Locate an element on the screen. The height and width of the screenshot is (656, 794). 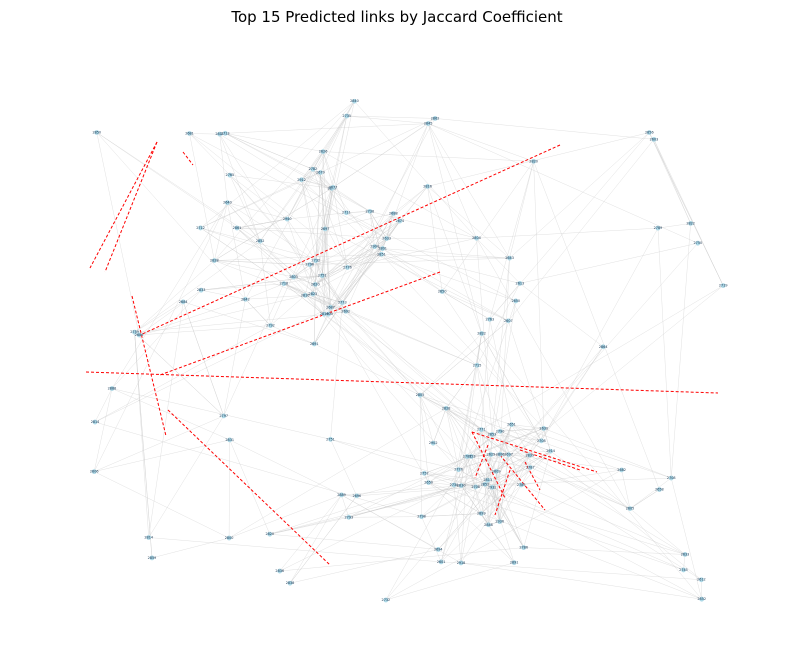
node-label: 2633 is located at coordinates (386, 239).